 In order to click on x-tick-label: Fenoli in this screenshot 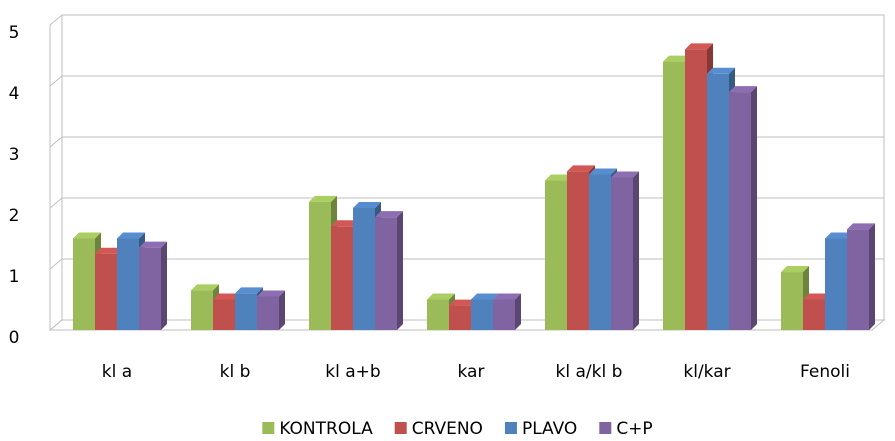, I will do `click(825, 372)`.